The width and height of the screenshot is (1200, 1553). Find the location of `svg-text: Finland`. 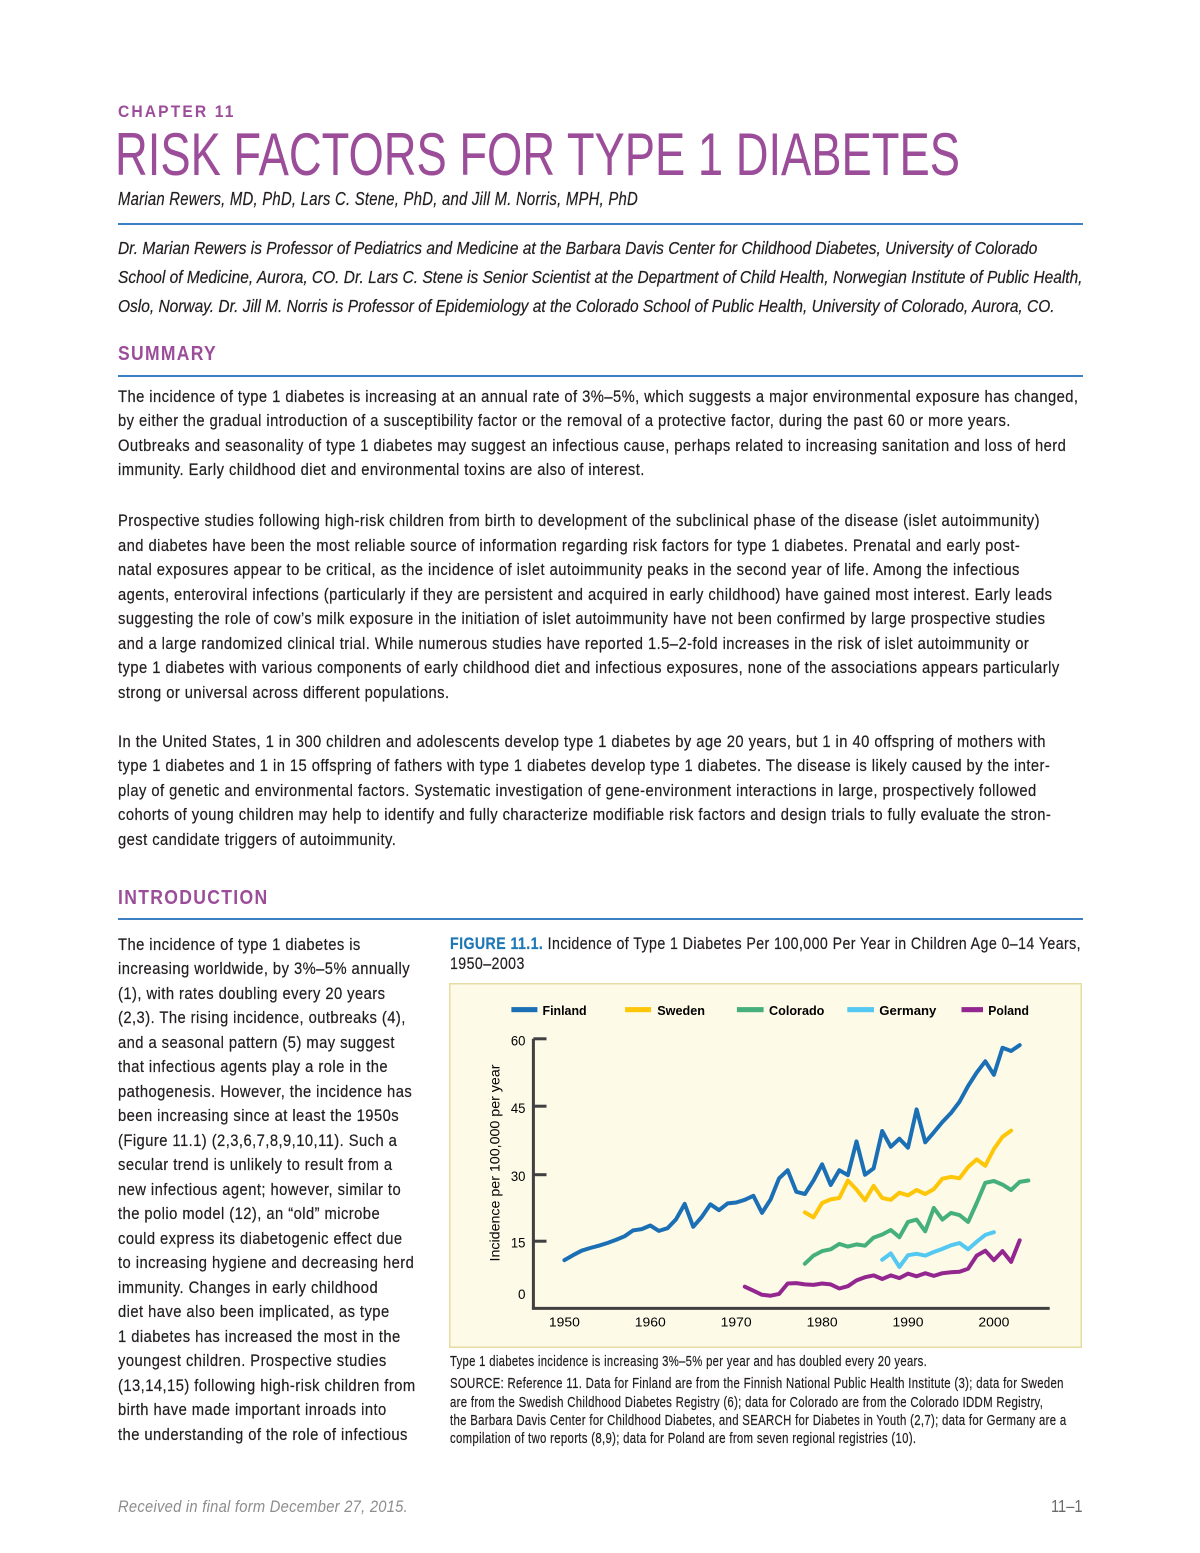

svg-text: Finland is located at coordinates (565, 1010).